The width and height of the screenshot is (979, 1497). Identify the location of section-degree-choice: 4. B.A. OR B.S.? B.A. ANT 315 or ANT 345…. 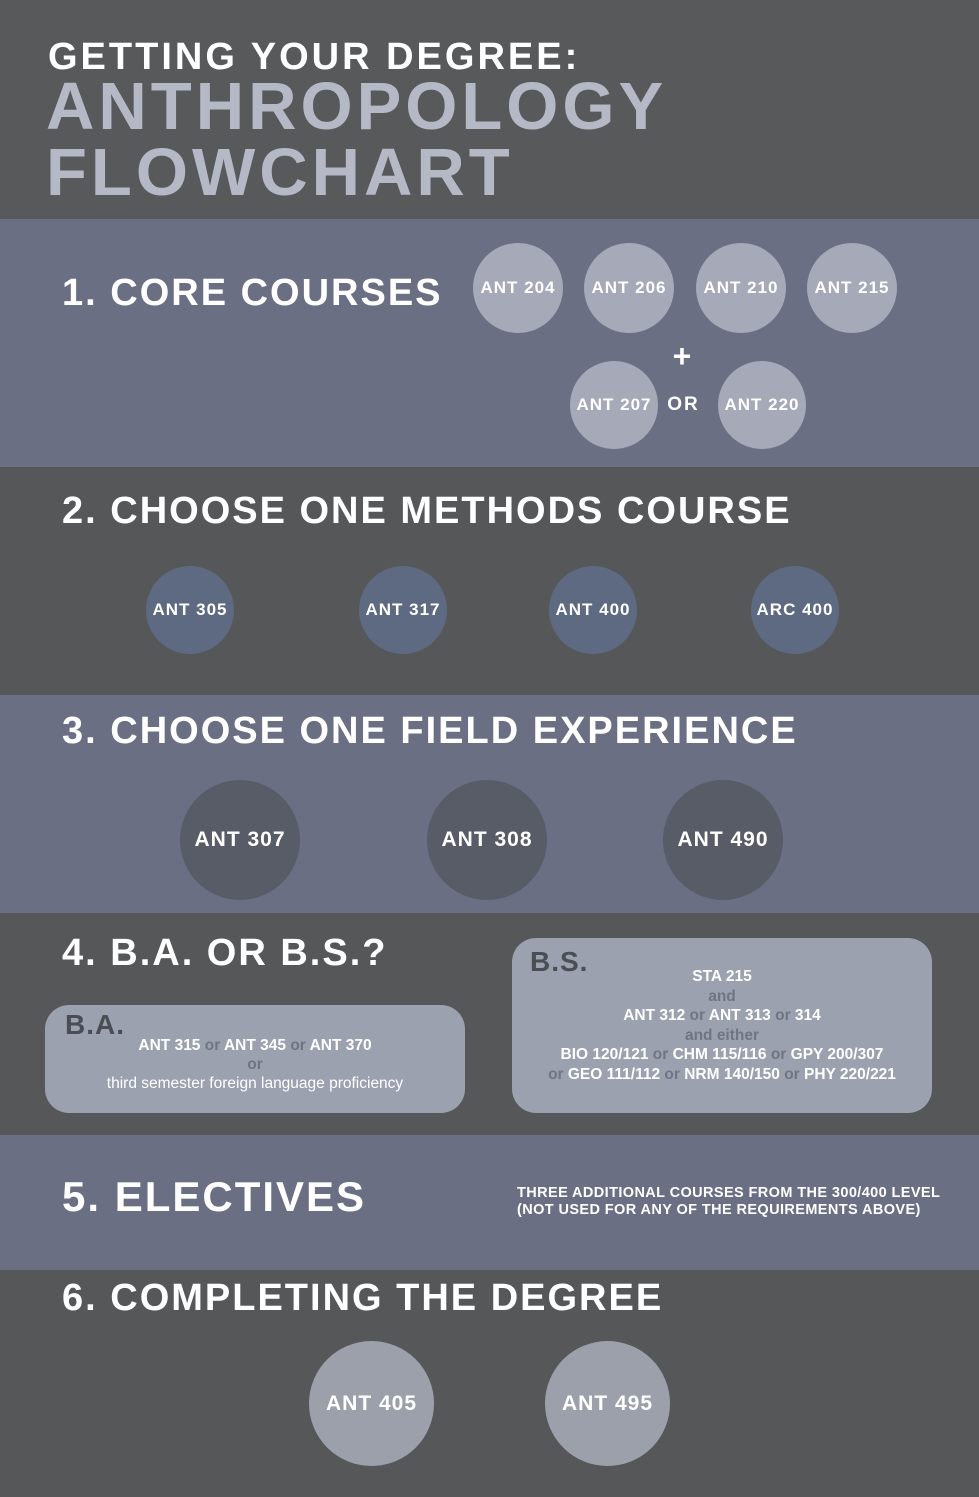
(489, 1024).